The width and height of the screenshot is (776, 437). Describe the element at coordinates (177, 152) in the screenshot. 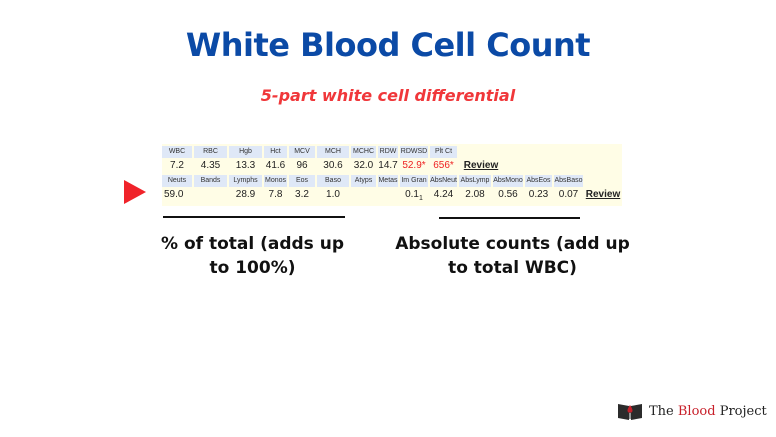

I see `header-wbc: WBC` at that location.